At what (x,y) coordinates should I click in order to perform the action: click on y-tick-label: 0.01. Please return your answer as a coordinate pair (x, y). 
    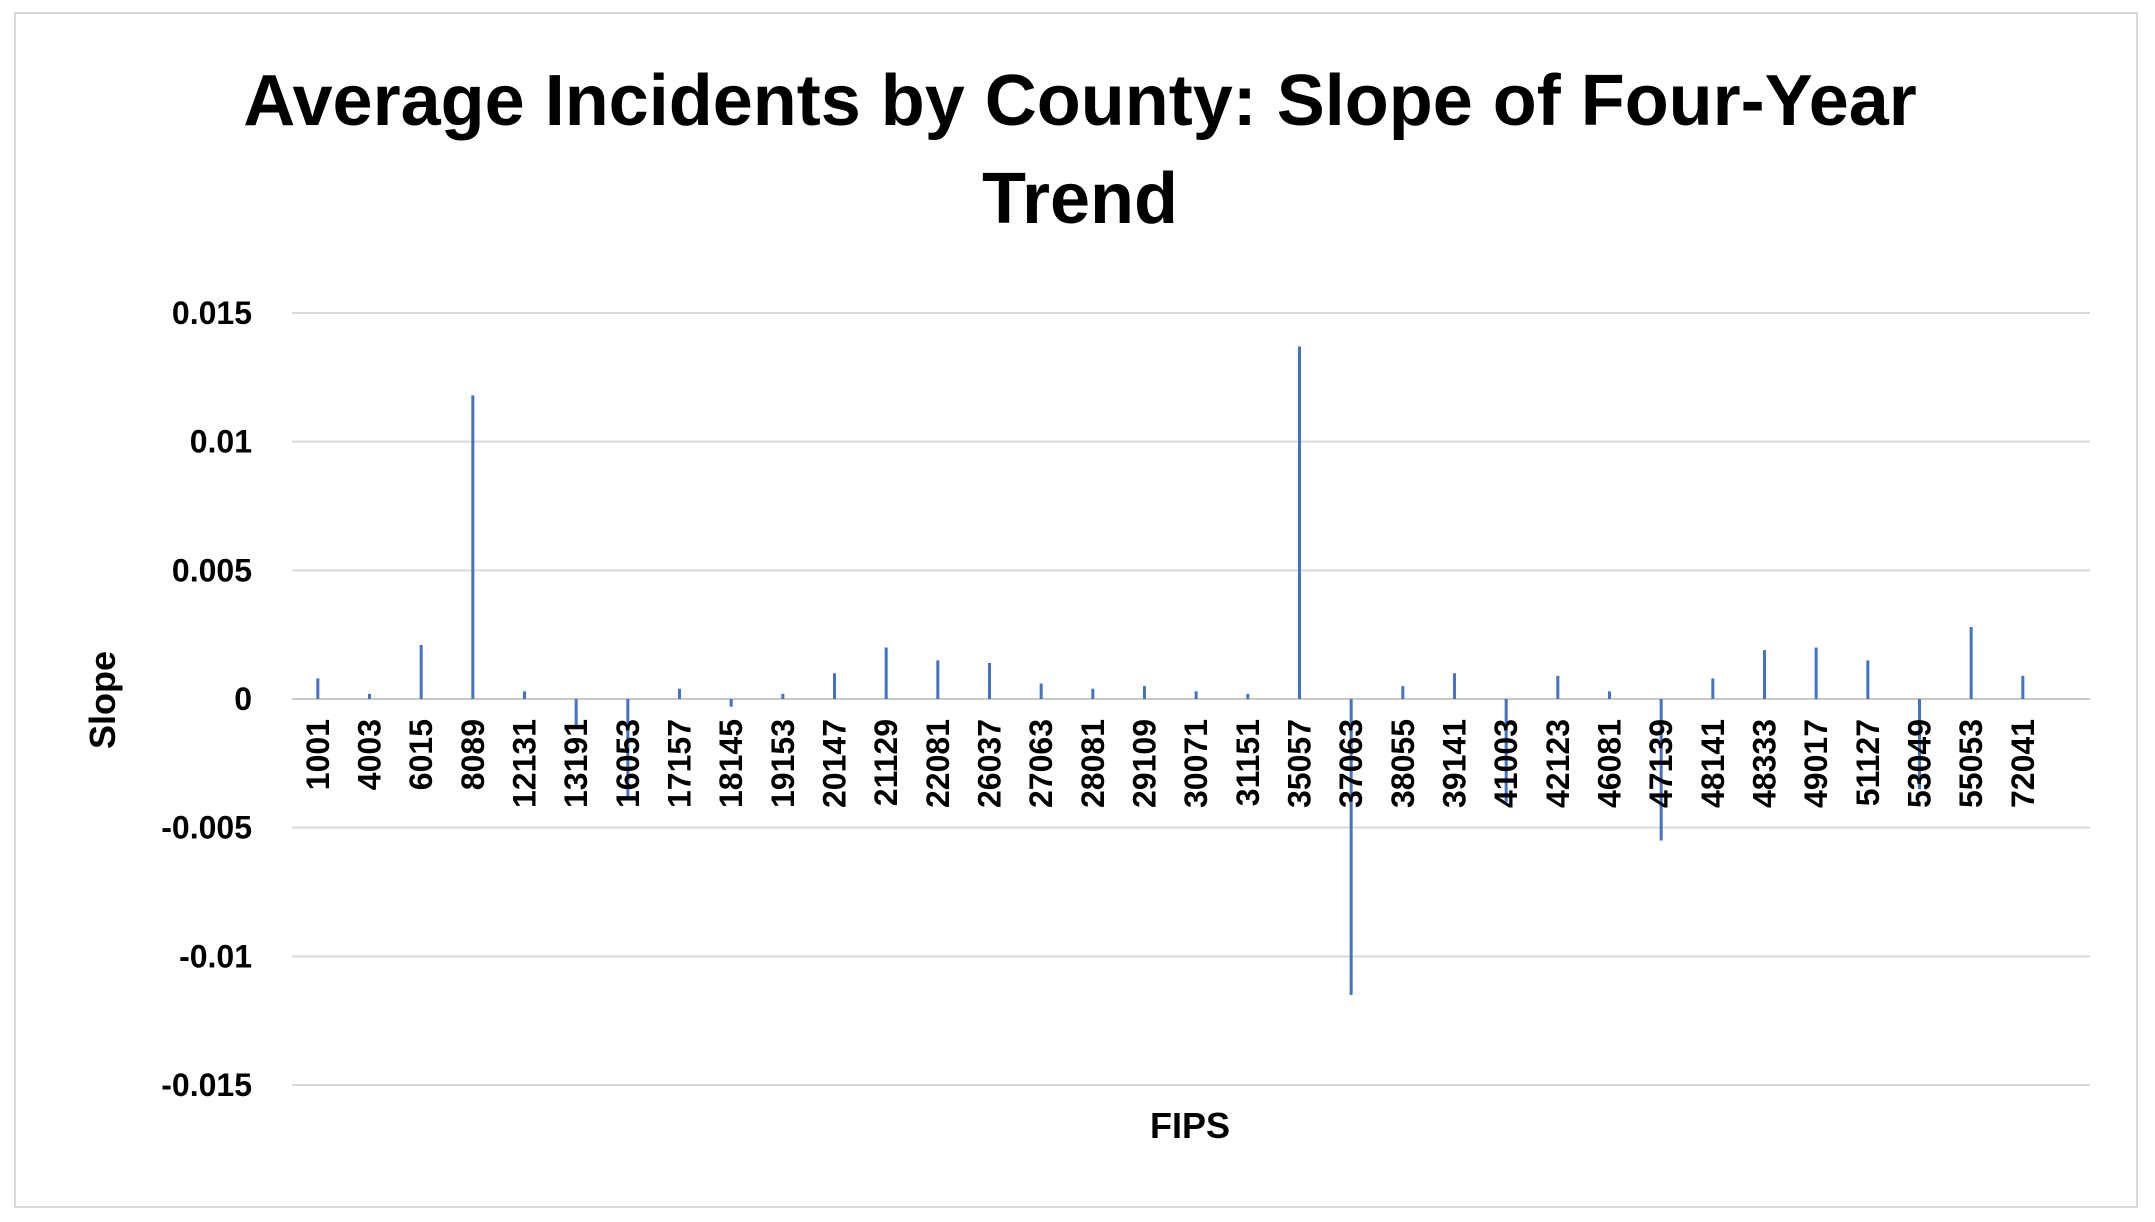
    Looking at the image, I should click on (221, 442).